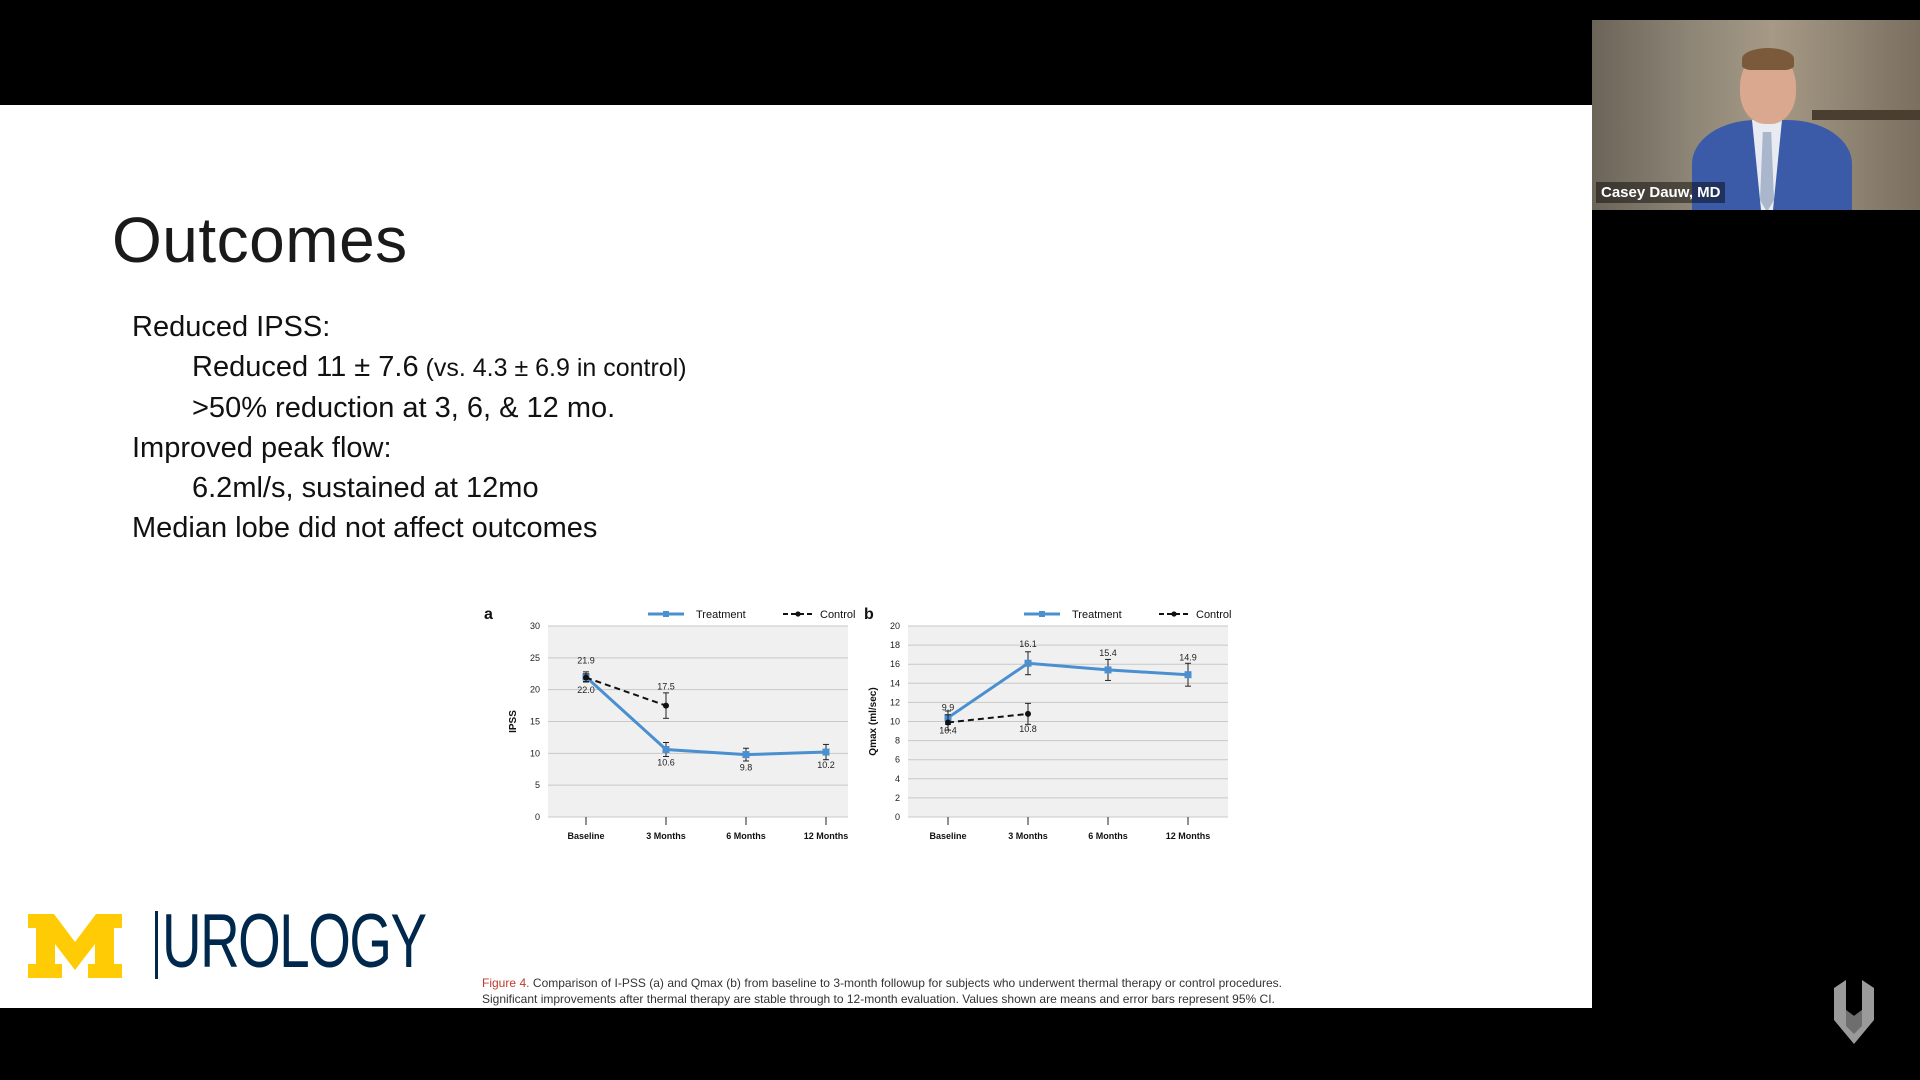 The image size is (1920, 1080). What do you see at coordinates (1854, 1012) in the screenshot?
I see `app-watermark-icon` at bounding box center [1854, 1012].